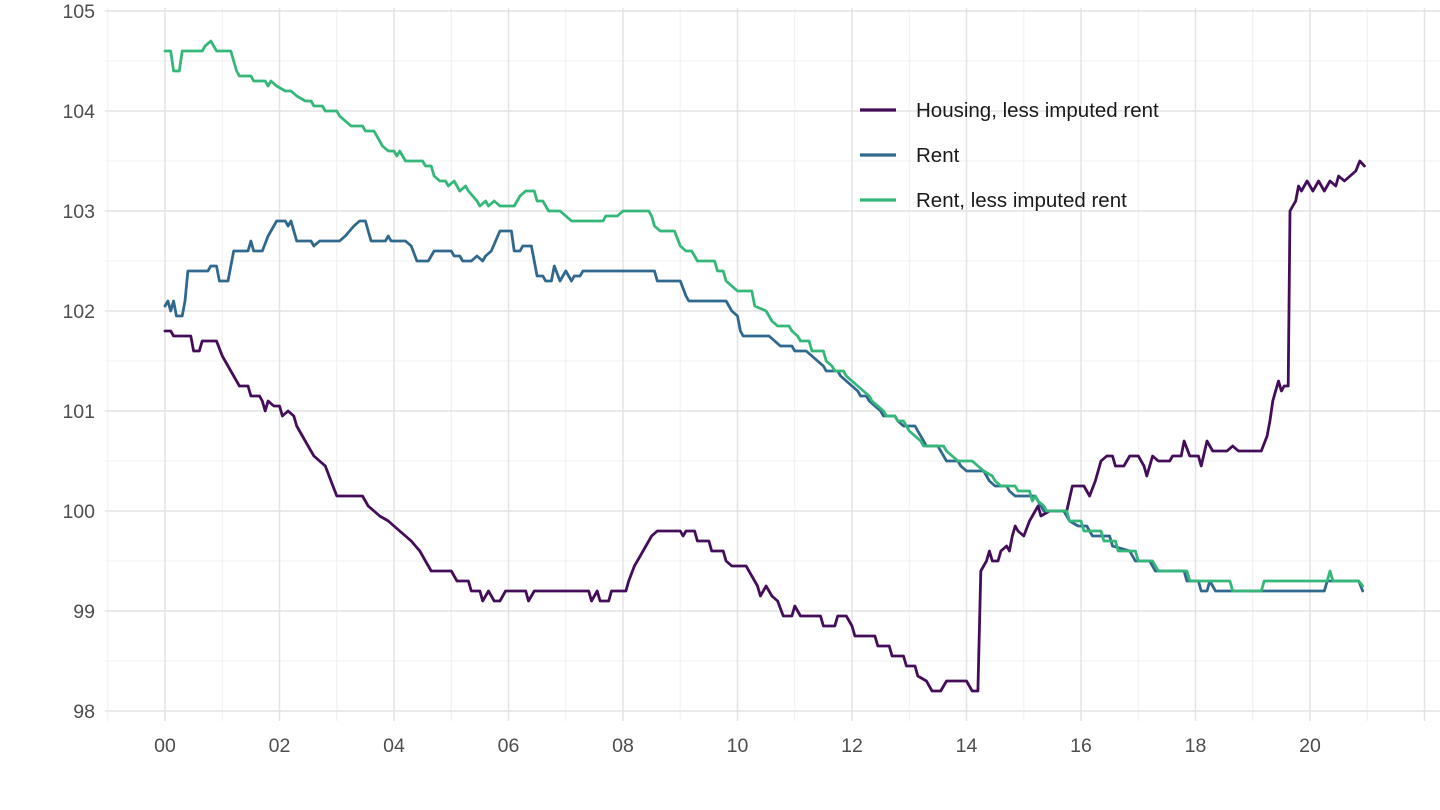  I want to click on x-tick-label: 12, so click(852, 746).